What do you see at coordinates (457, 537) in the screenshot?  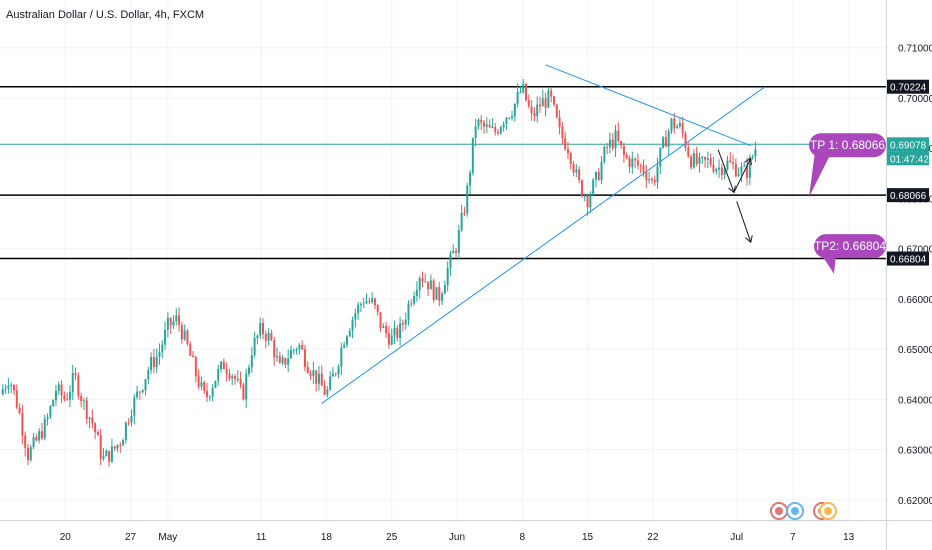 I see `x-tick-label: Jun` at bounding box center [457, 537].